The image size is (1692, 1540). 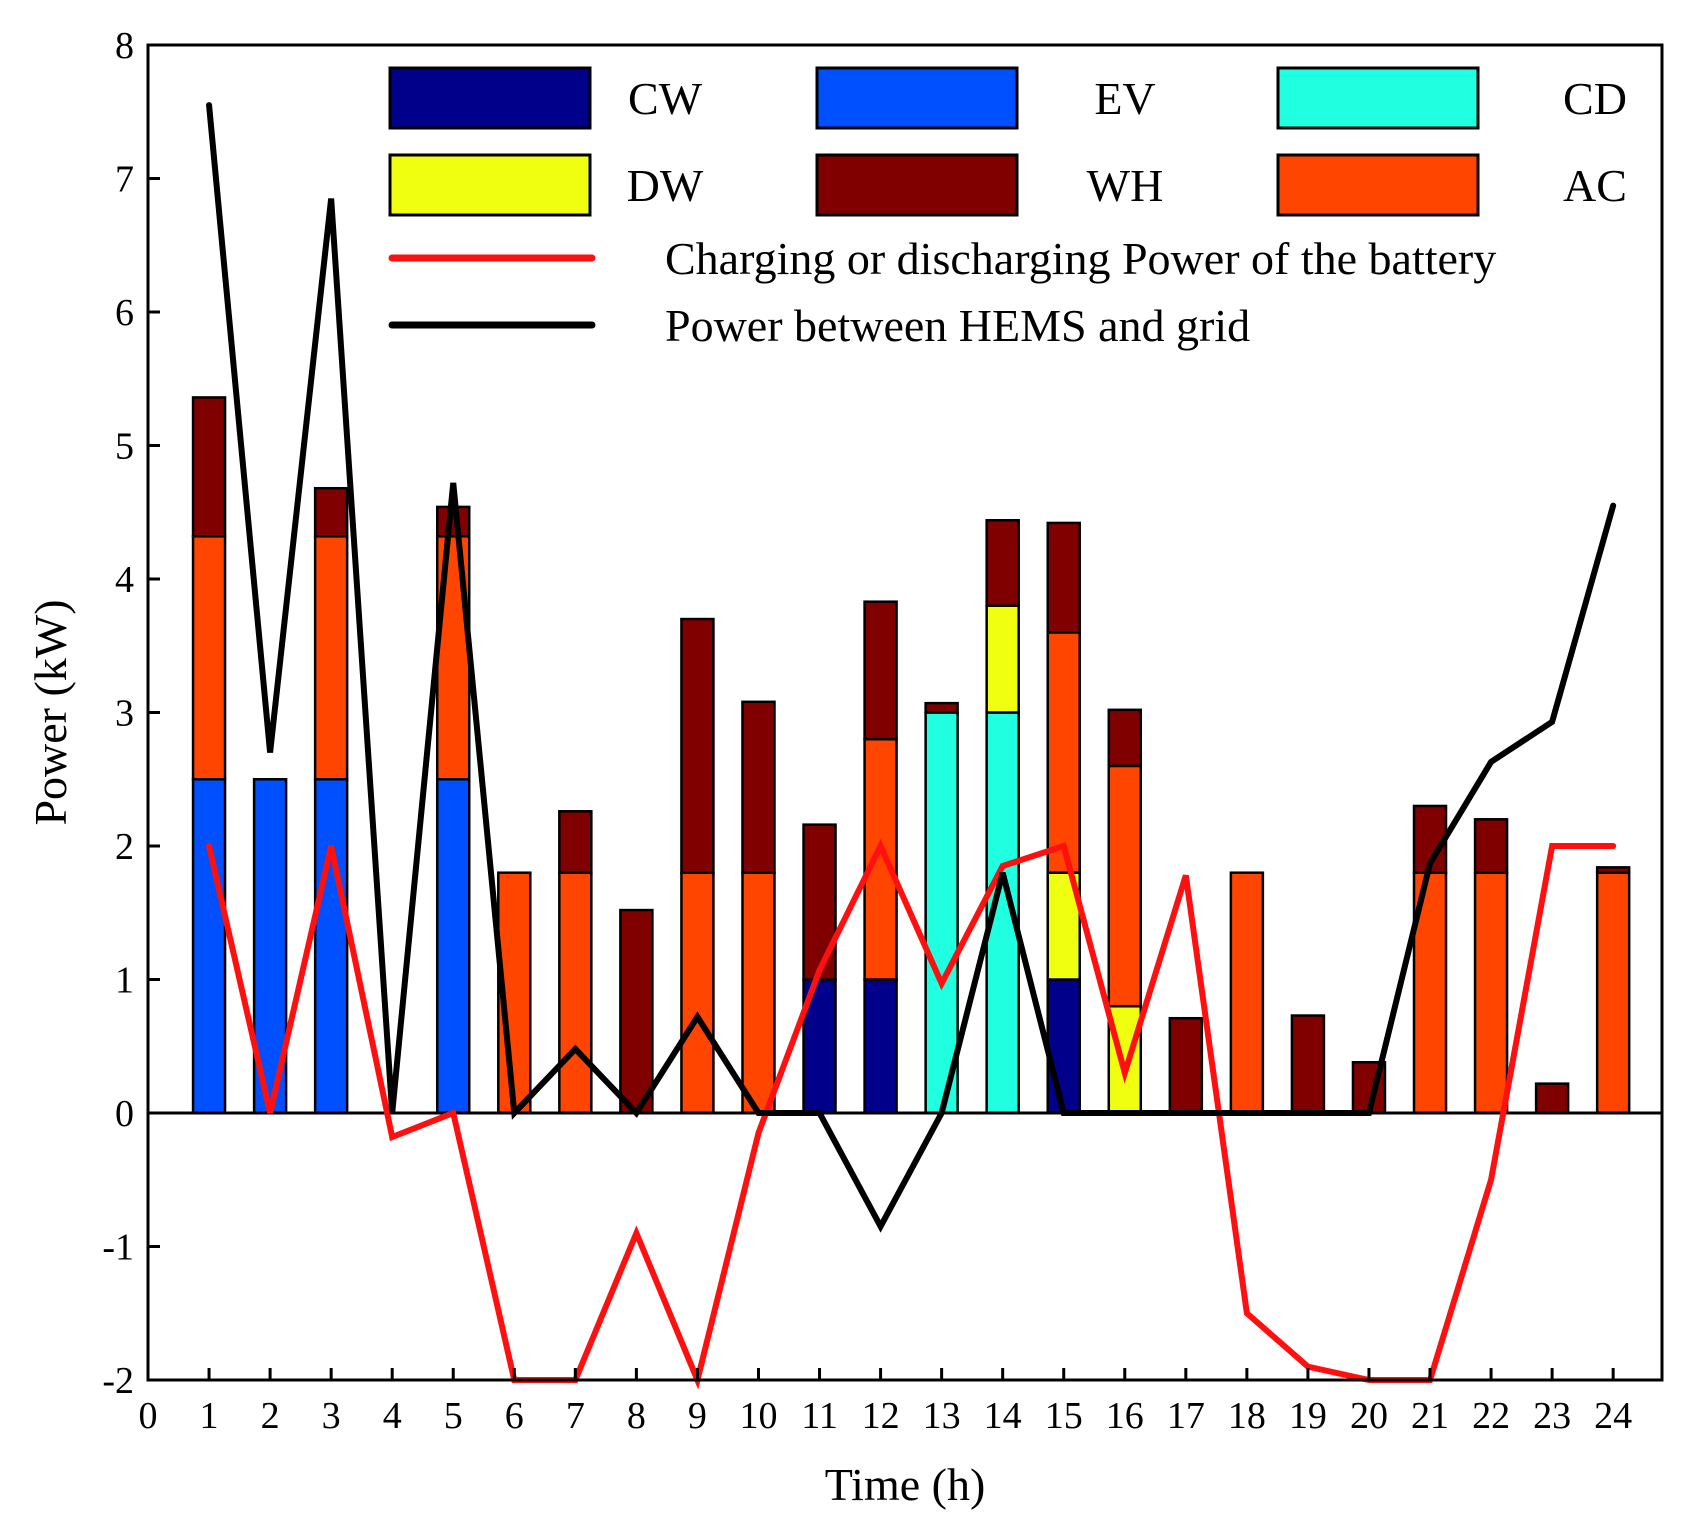 What do you see at coordinates (917, 185) in the screenshot?
I see `legend-swatch-wh` at bounding box center [917, 185].